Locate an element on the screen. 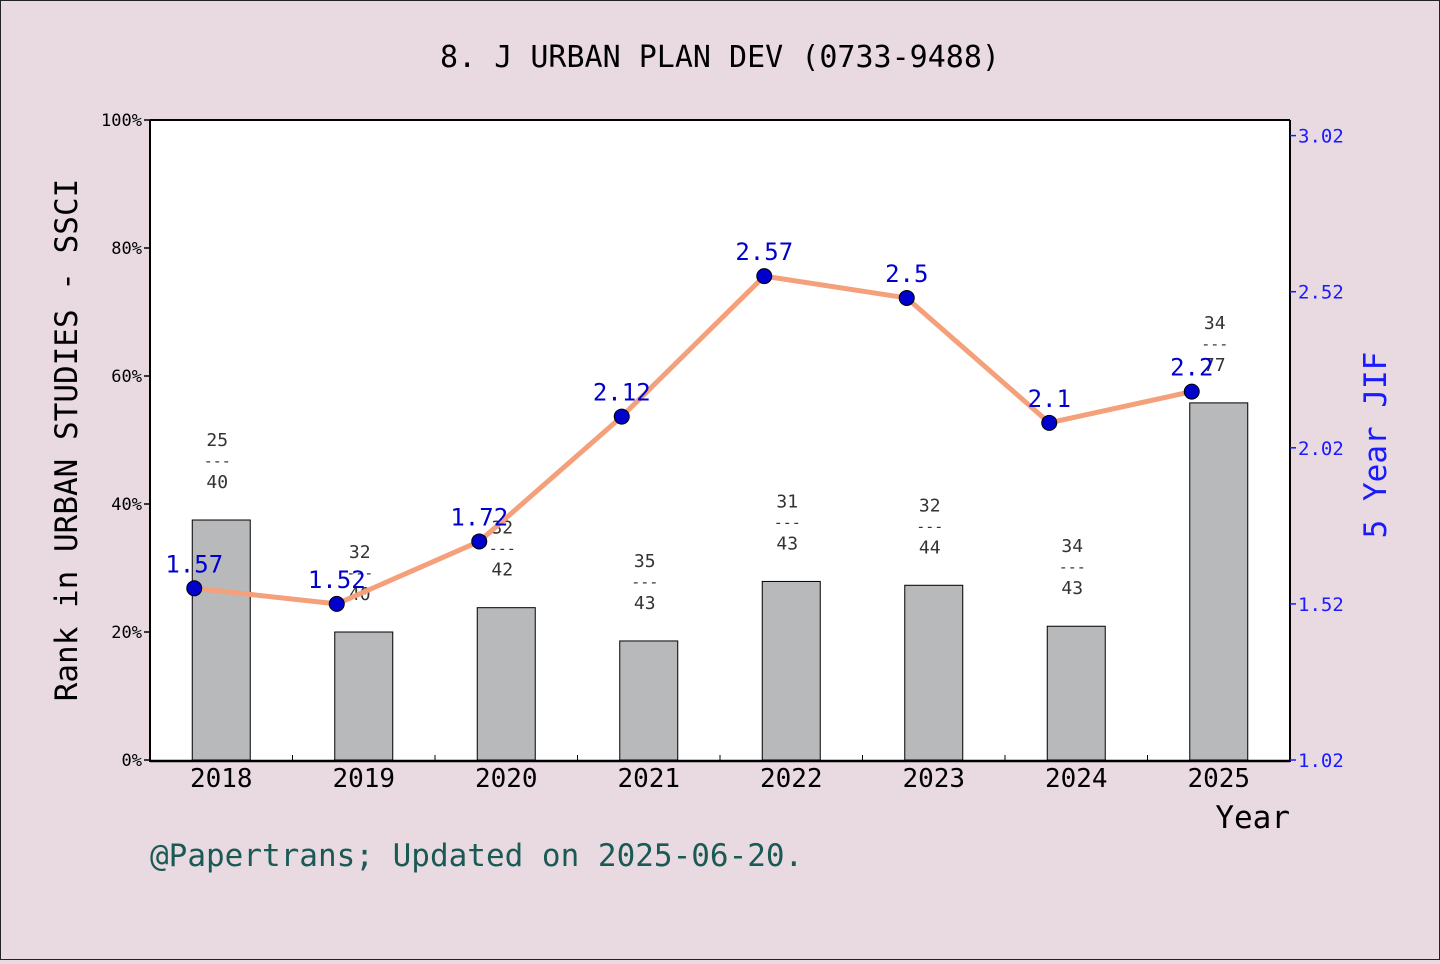 The width and height of the screenshot is (1440, 964). right-axis-ticks: 1.02 1.52 2.02 2.52 3.02 is located at coordinates (1317, 449).